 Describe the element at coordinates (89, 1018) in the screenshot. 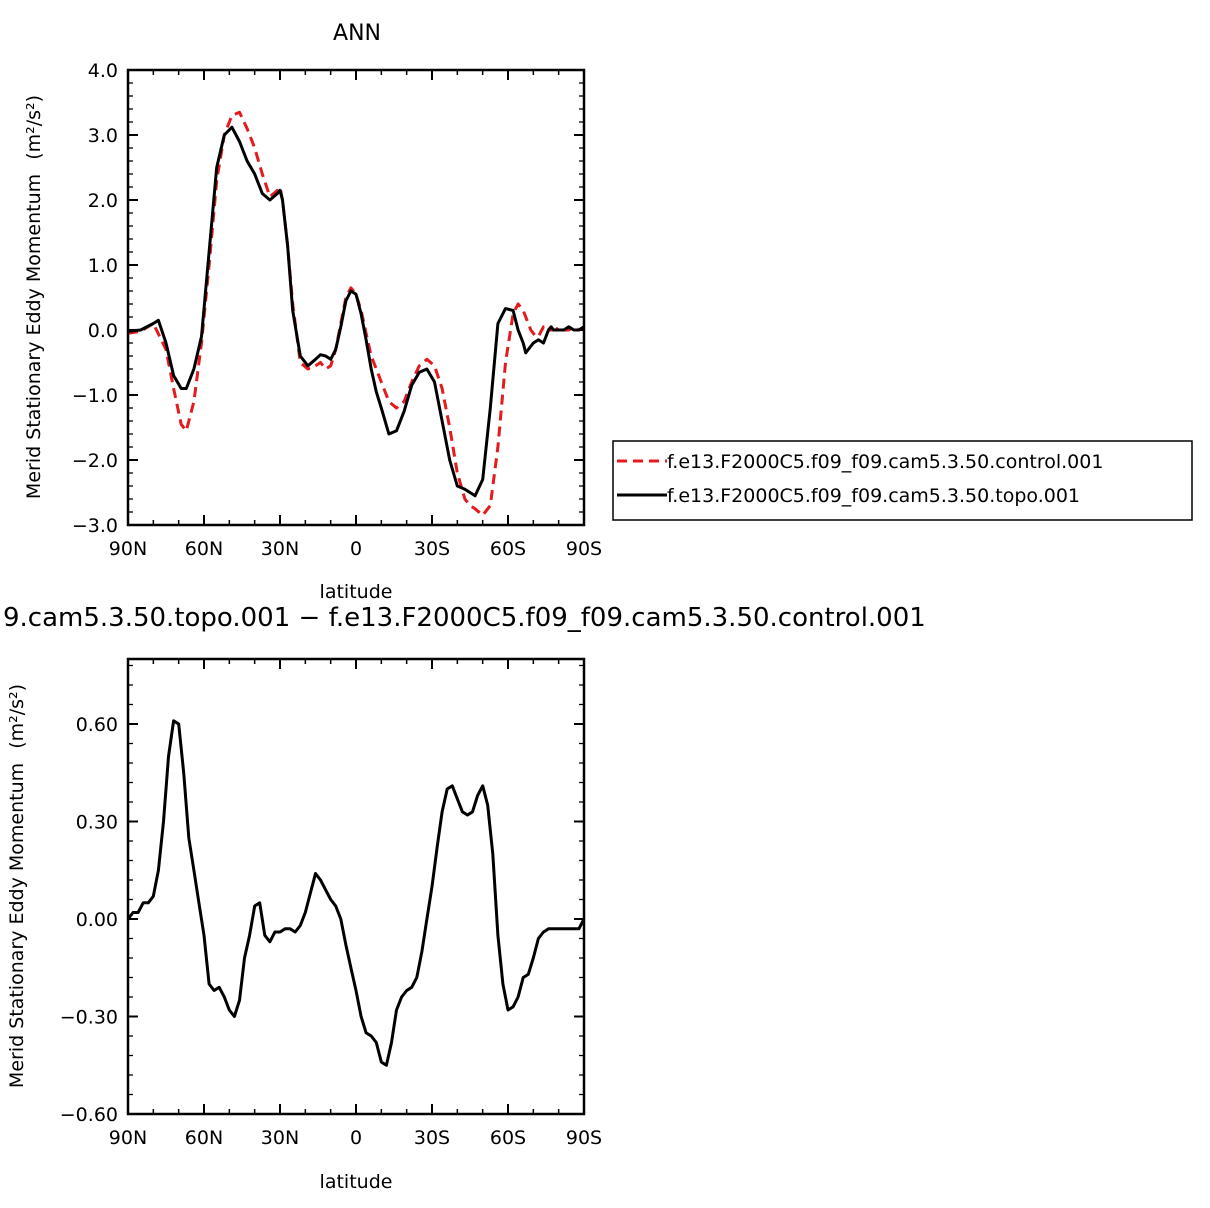

I see `y-tick-label: −0.30` at that location.